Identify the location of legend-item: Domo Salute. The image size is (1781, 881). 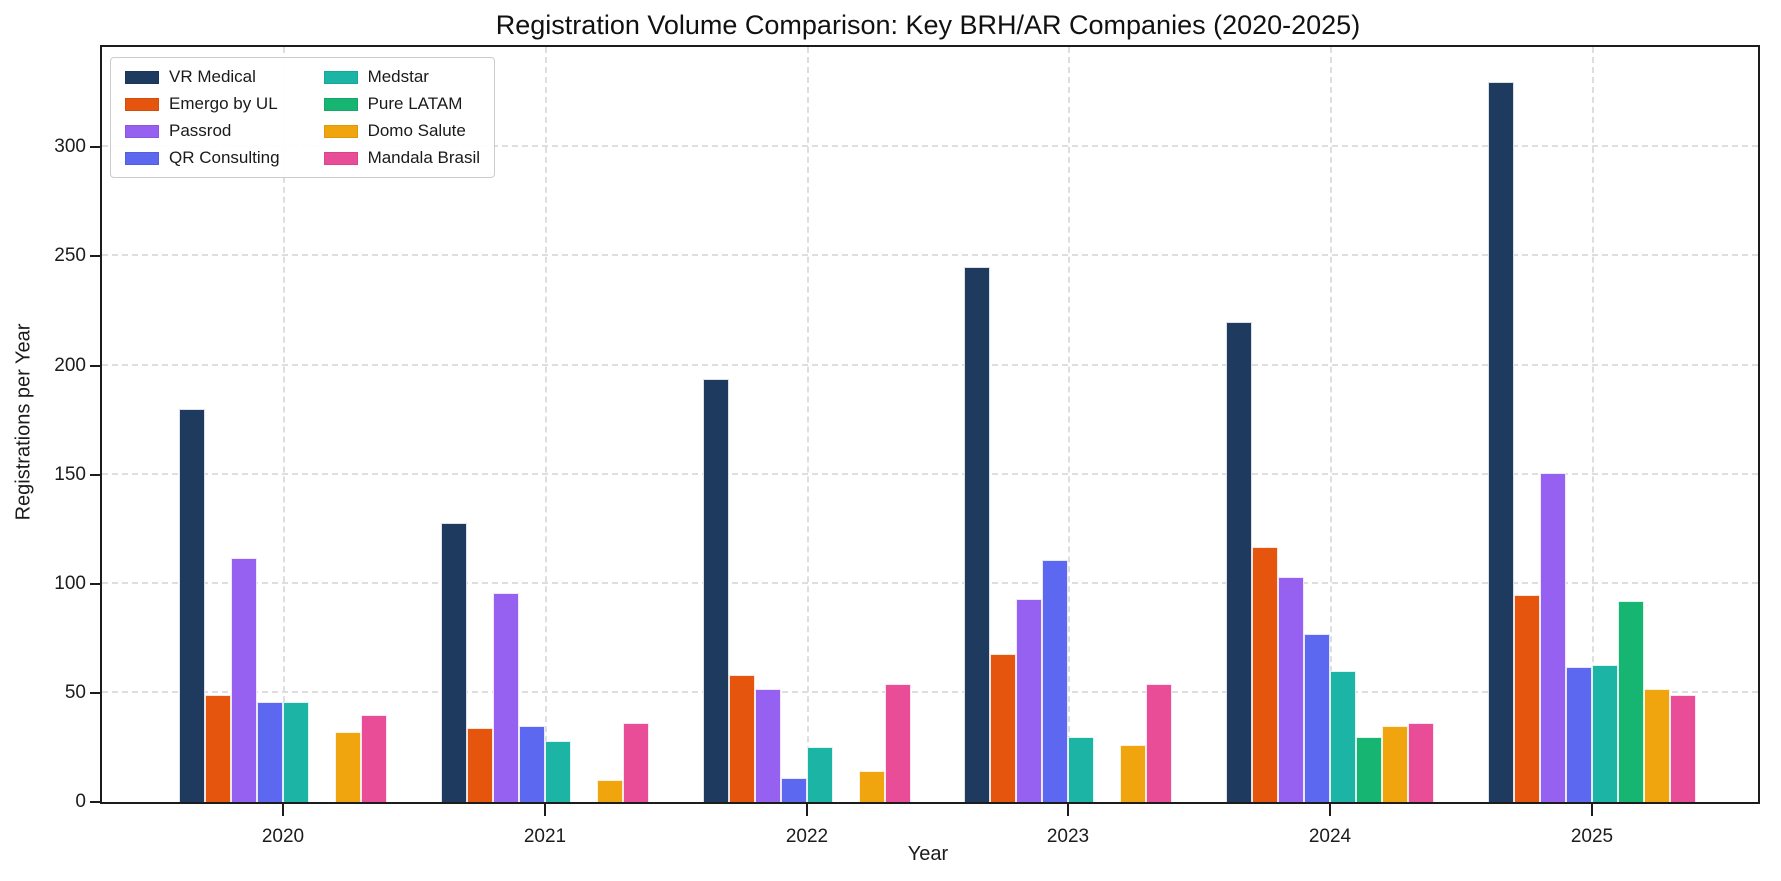
(401, 131).